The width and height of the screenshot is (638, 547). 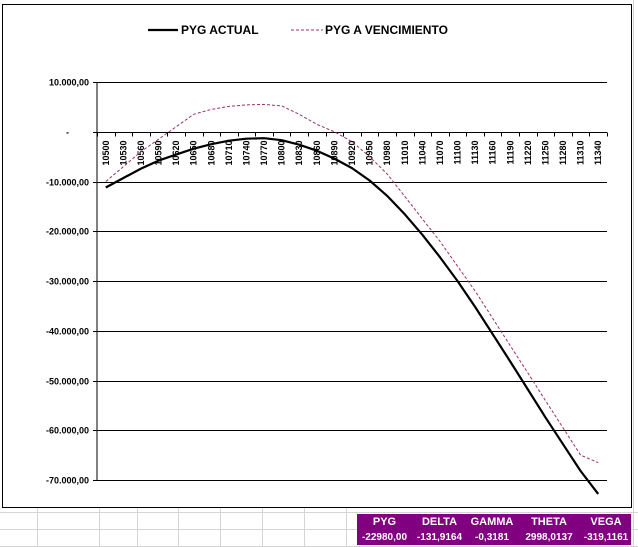 What do you see at coordinates (264, 153) in the screenshot?
I see `x-tick-label: 10770` at bounding box center [264, 153].